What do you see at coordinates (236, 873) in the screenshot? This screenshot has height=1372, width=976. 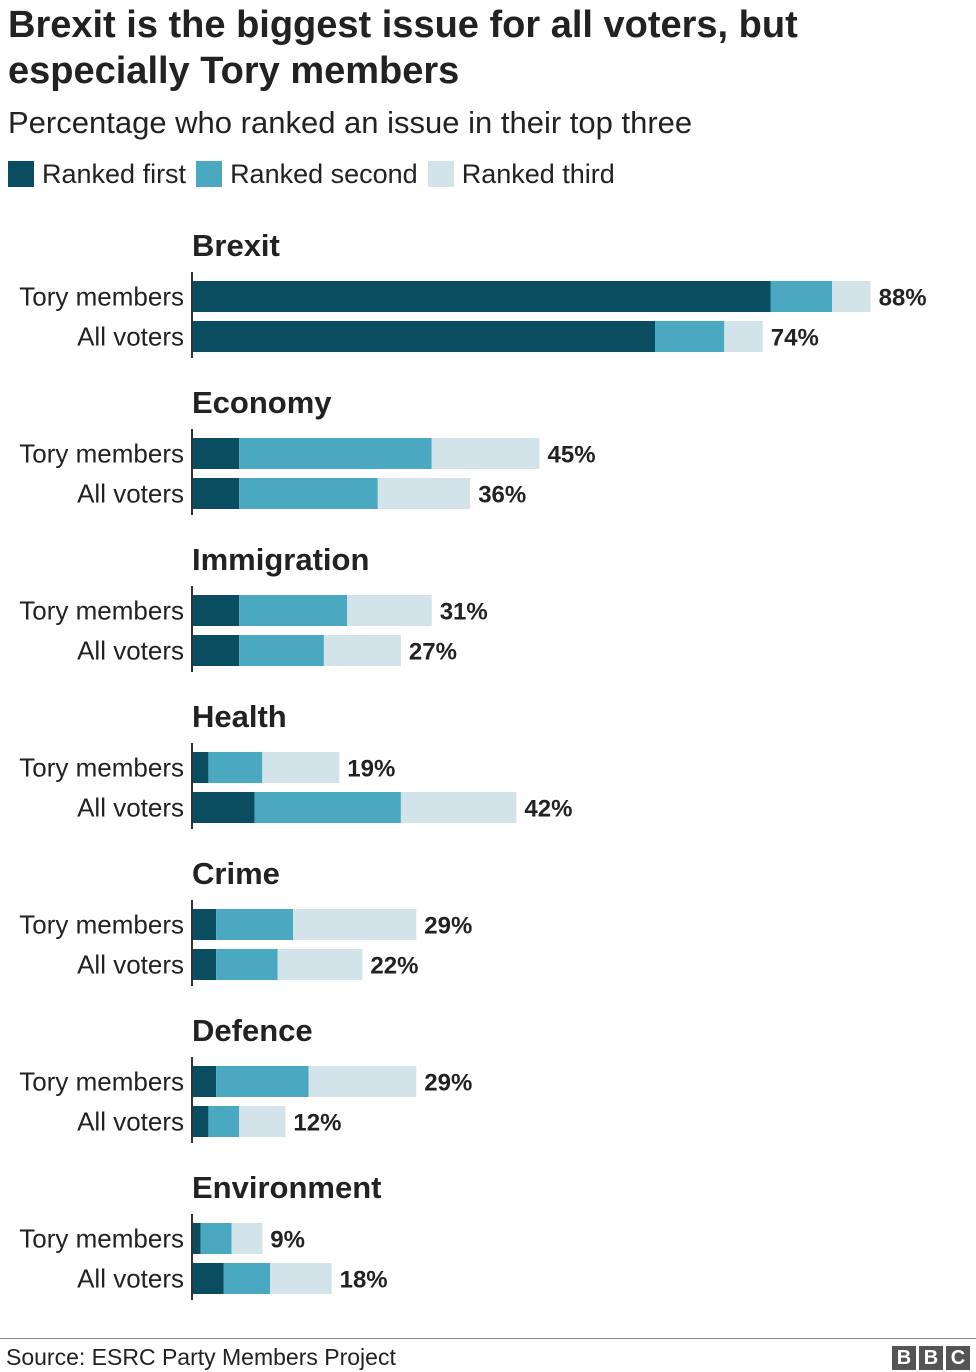 I see `issue-heading-crime: Crime` at bounding box center [236, 873].